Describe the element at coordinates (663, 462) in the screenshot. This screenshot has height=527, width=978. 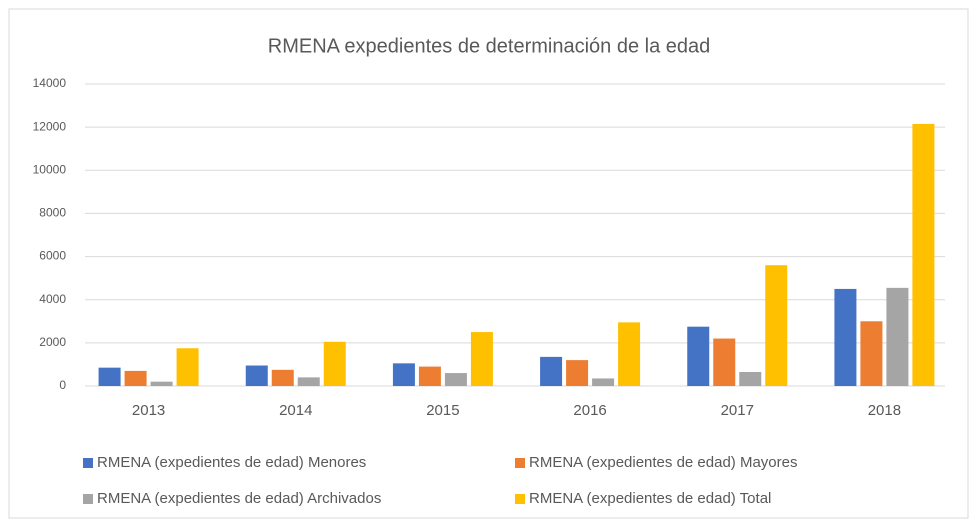
I see `legend-label: RMENA (expedientes de edad) Mayores` at that location.